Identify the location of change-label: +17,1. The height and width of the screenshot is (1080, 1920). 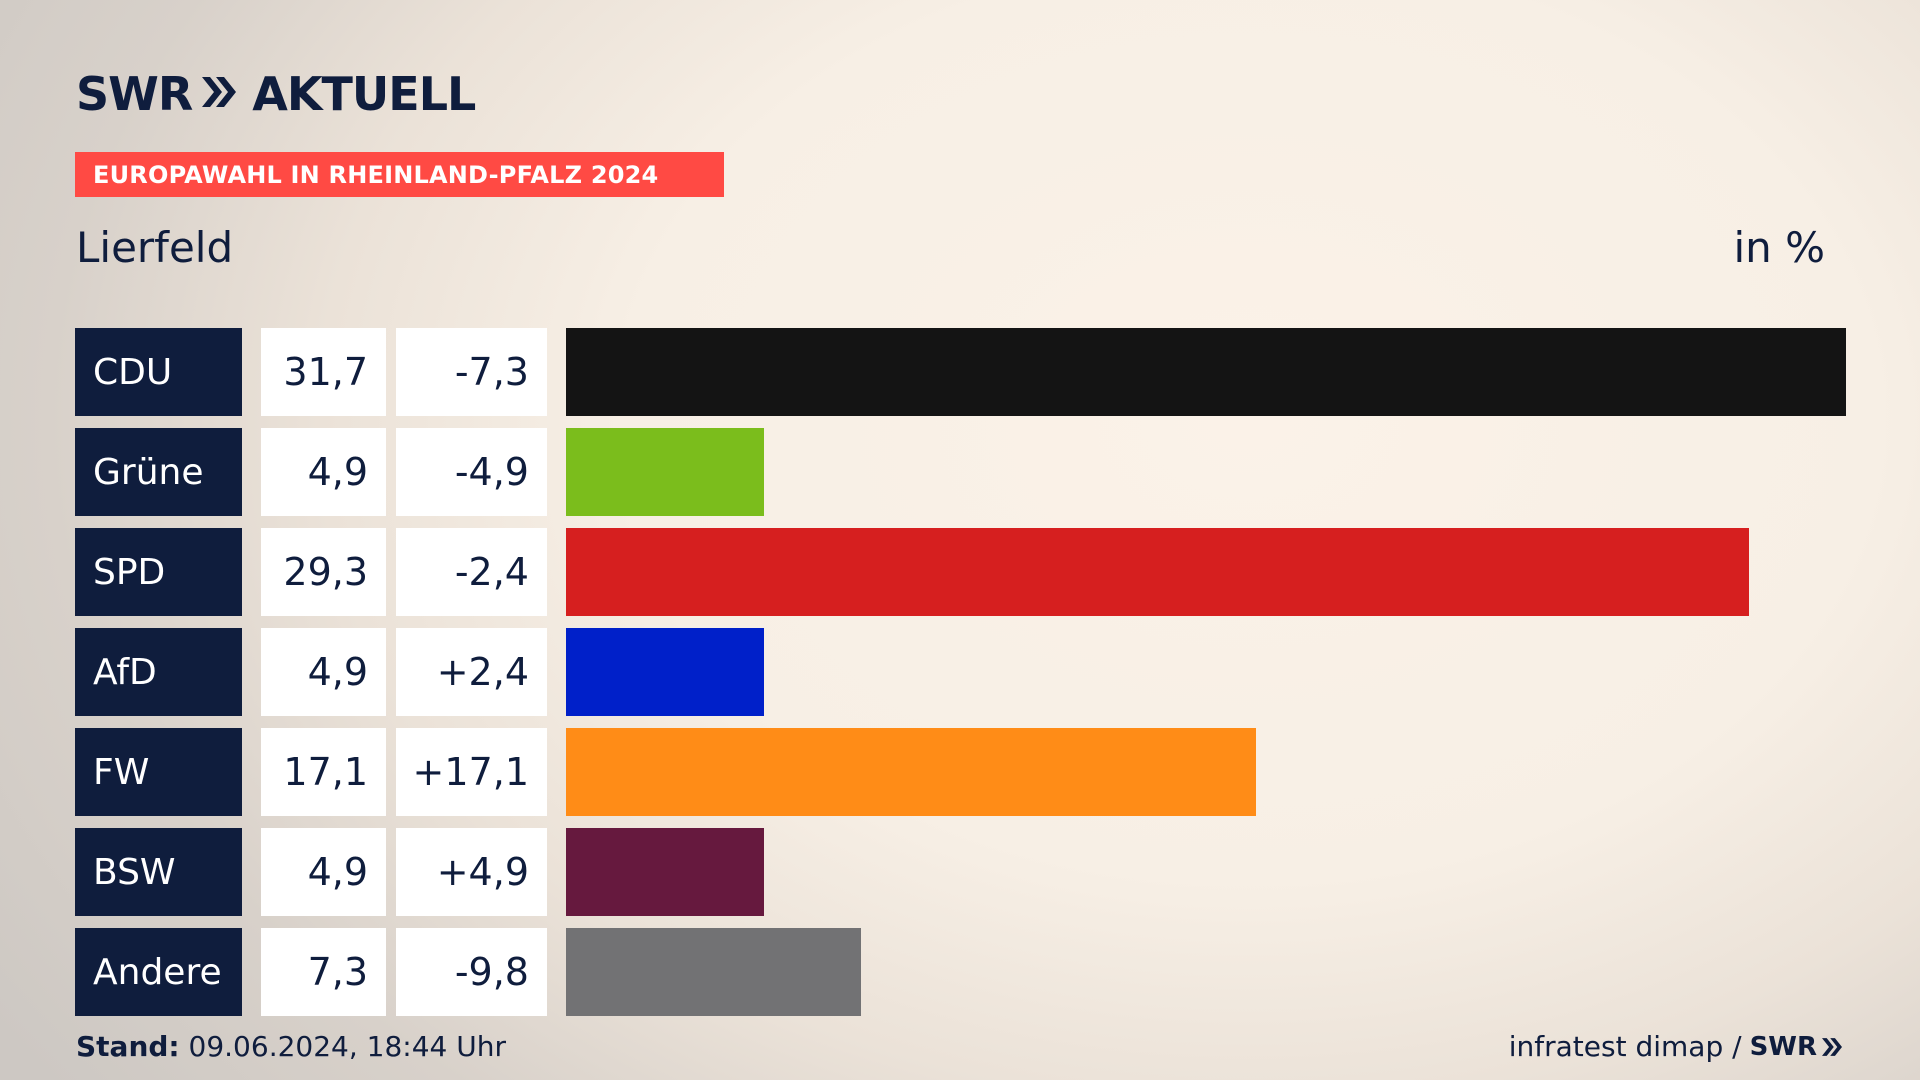
(471, 772).